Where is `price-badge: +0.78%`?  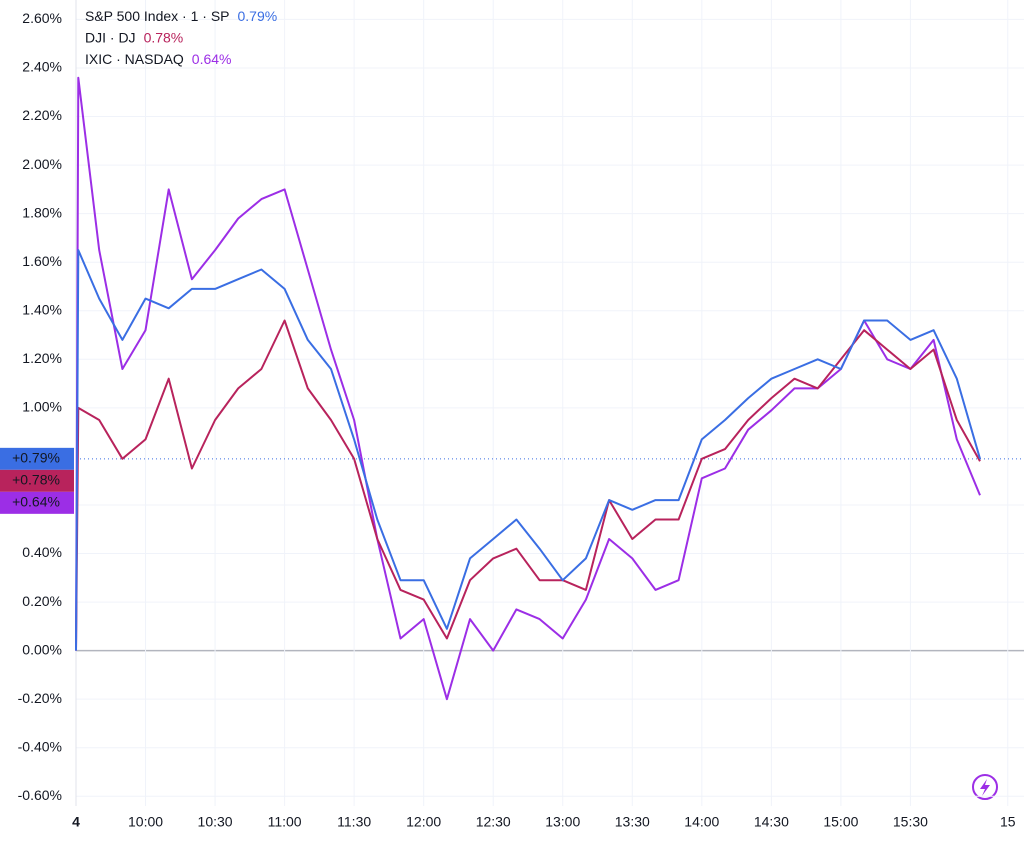
price-badge: +0.78% is located at coordinates (37, 480).